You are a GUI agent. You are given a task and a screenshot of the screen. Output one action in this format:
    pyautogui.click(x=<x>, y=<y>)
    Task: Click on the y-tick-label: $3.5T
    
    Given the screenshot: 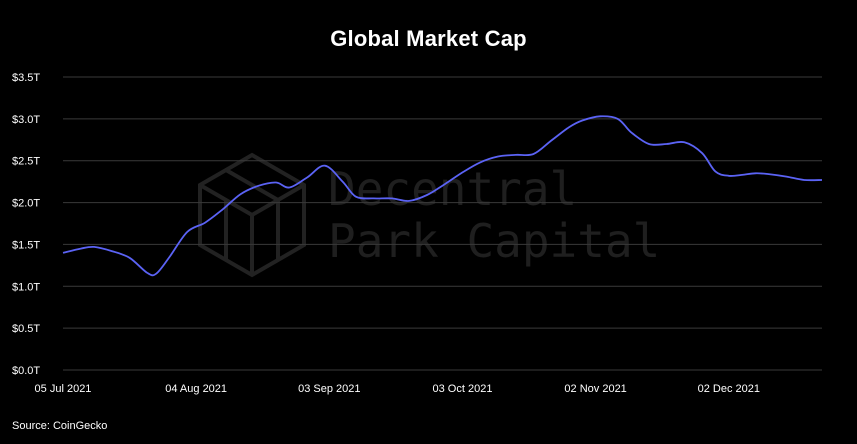 What is the action you would take?
    pyautogui.click(x=26, y=78)
    